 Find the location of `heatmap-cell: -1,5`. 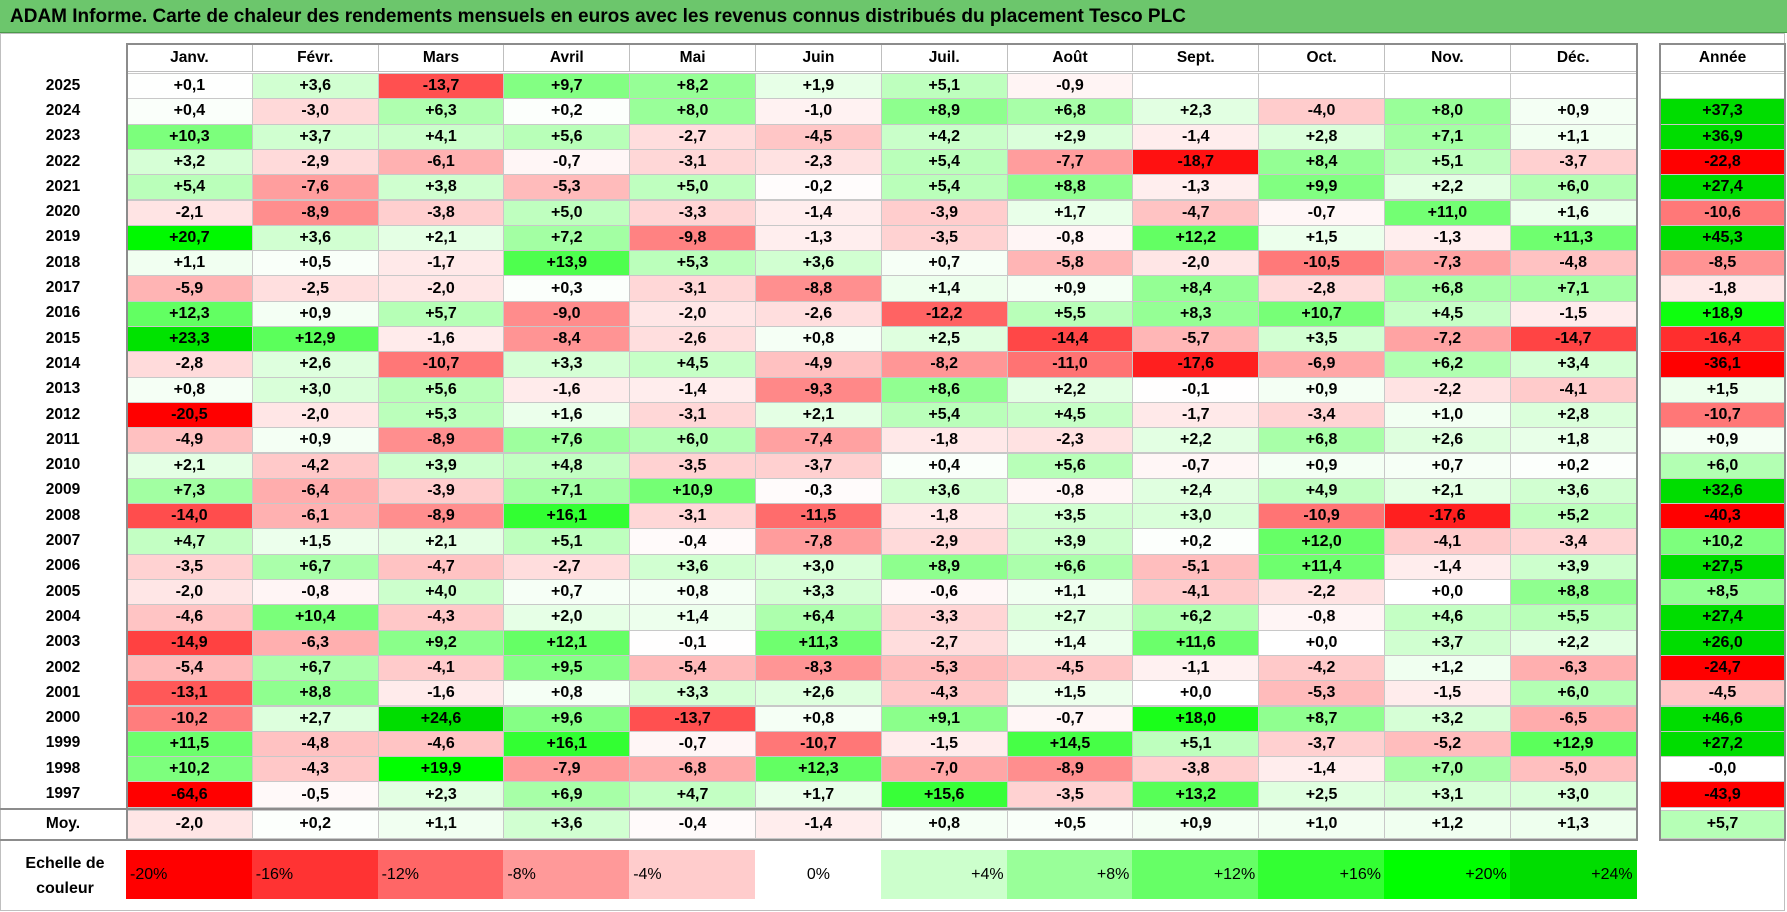

heatmap-cell: -1,5 is located at coordinates (1573, 313).